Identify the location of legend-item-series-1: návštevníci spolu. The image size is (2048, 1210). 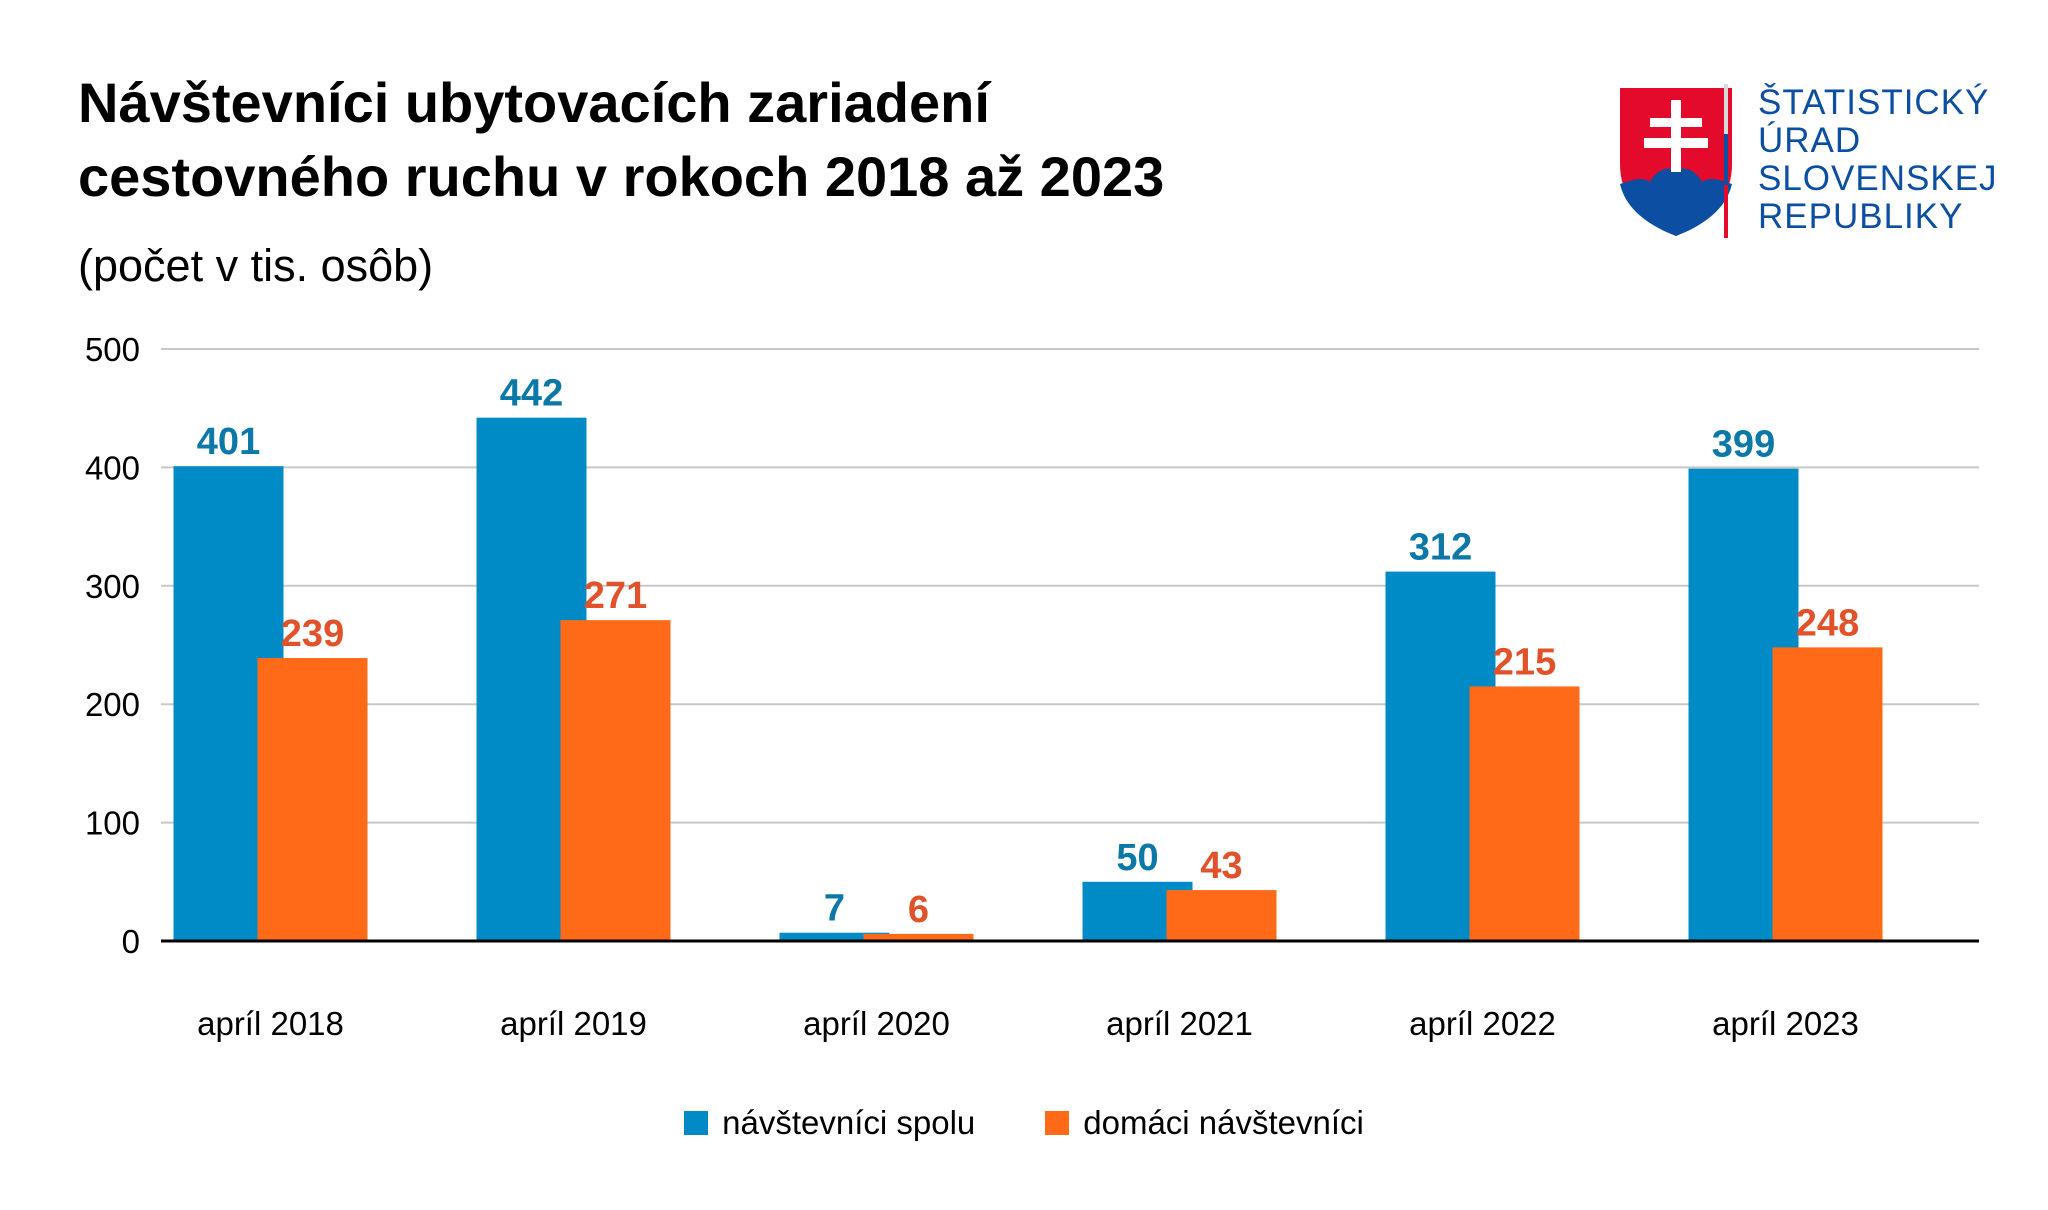
(829, 1123).